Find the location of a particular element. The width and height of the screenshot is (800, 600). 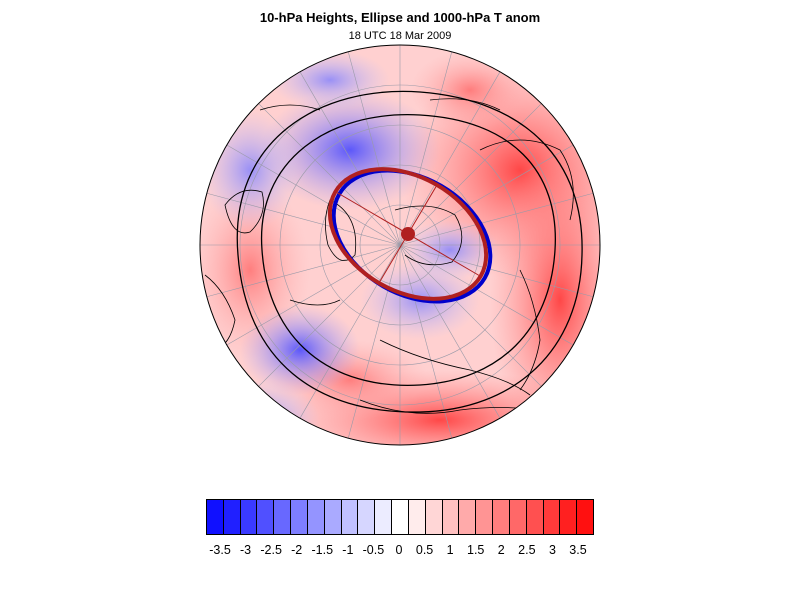

colorbar-tick-label: -0.5 is located at coordinates (373, 550).